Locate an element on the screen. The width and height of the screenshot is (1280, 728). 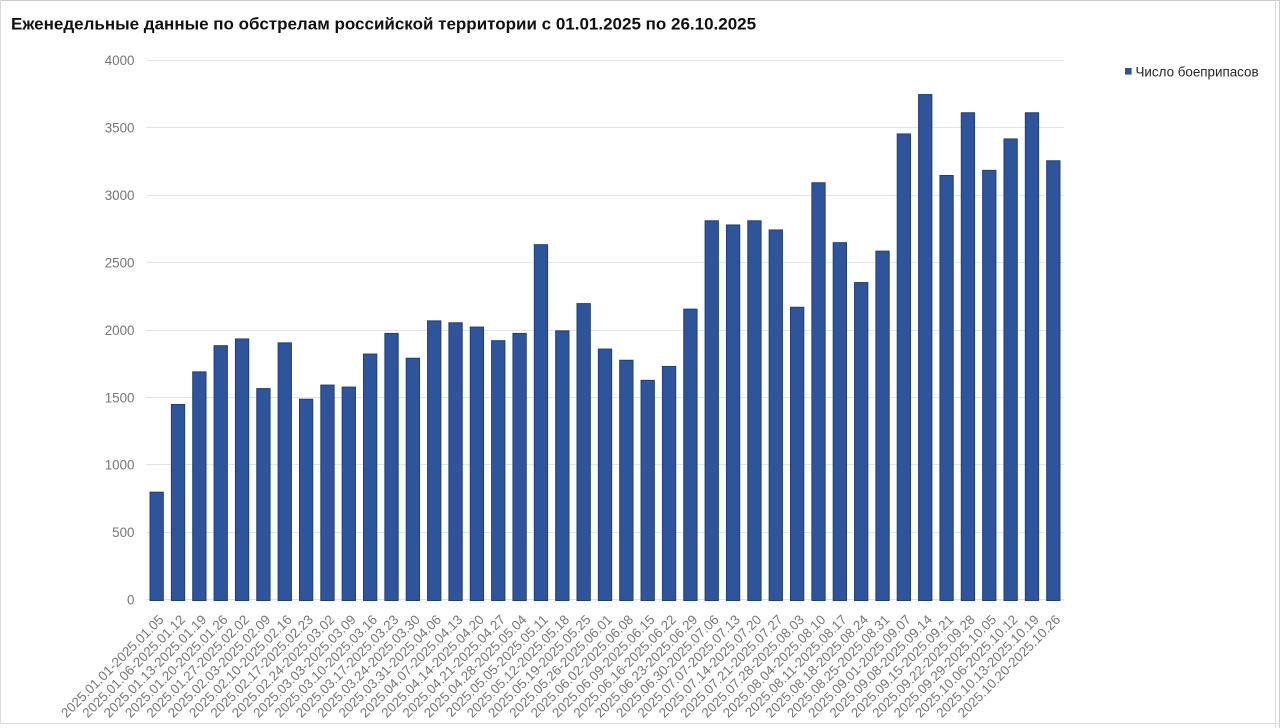
svg-text: 2000 is located at coordinates (120, 330).